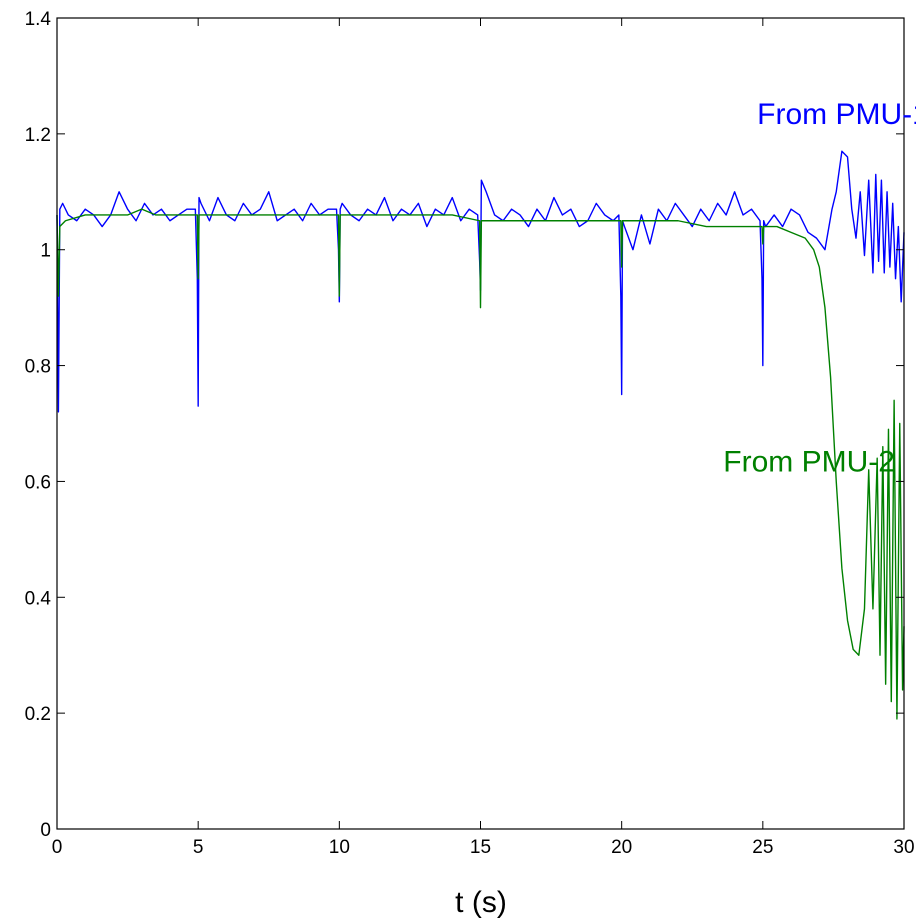  What do you see at coordinates (38, 482) in the screenshot?
I see `y-tick-label: 0.6` at bounding box center [38, 482].